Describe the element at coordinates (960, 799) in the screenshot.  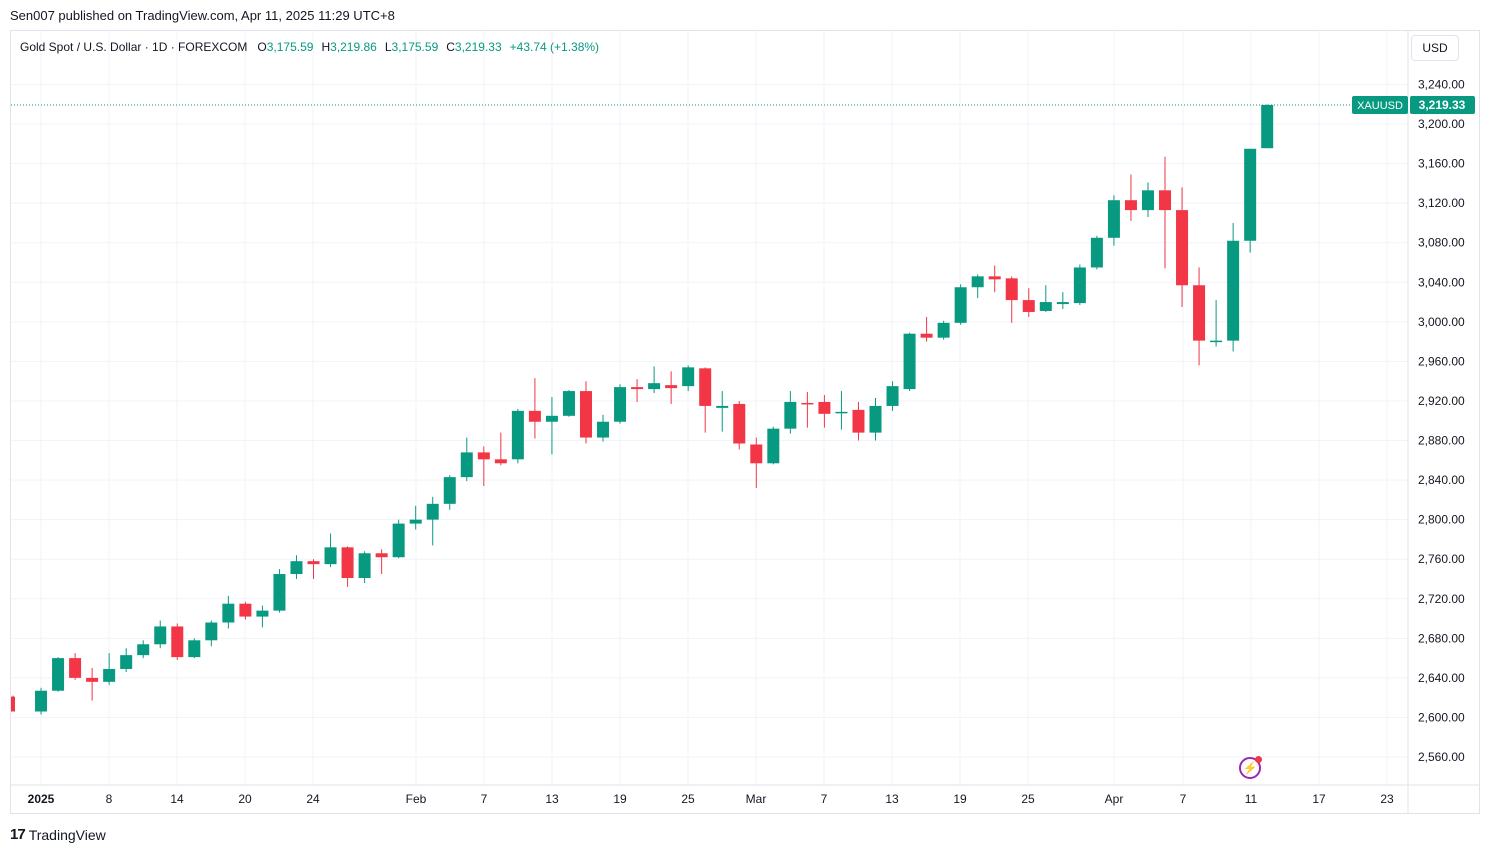
I see `x-tick-label: 19` at that location.